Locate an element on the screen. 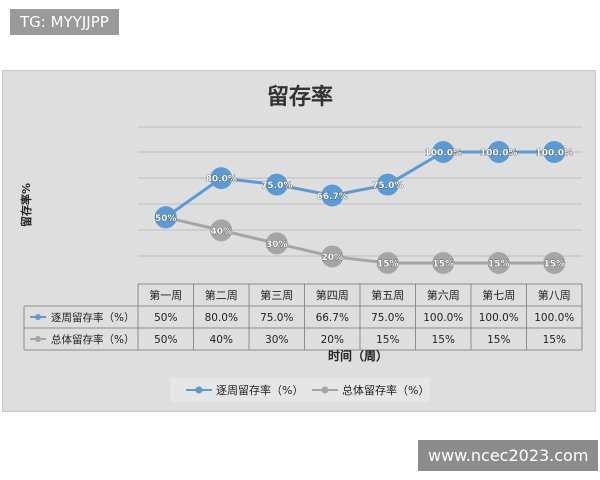 This screenshot has height=480, width=600. table-cell: 80.0% is located at coordinates (221, 318).